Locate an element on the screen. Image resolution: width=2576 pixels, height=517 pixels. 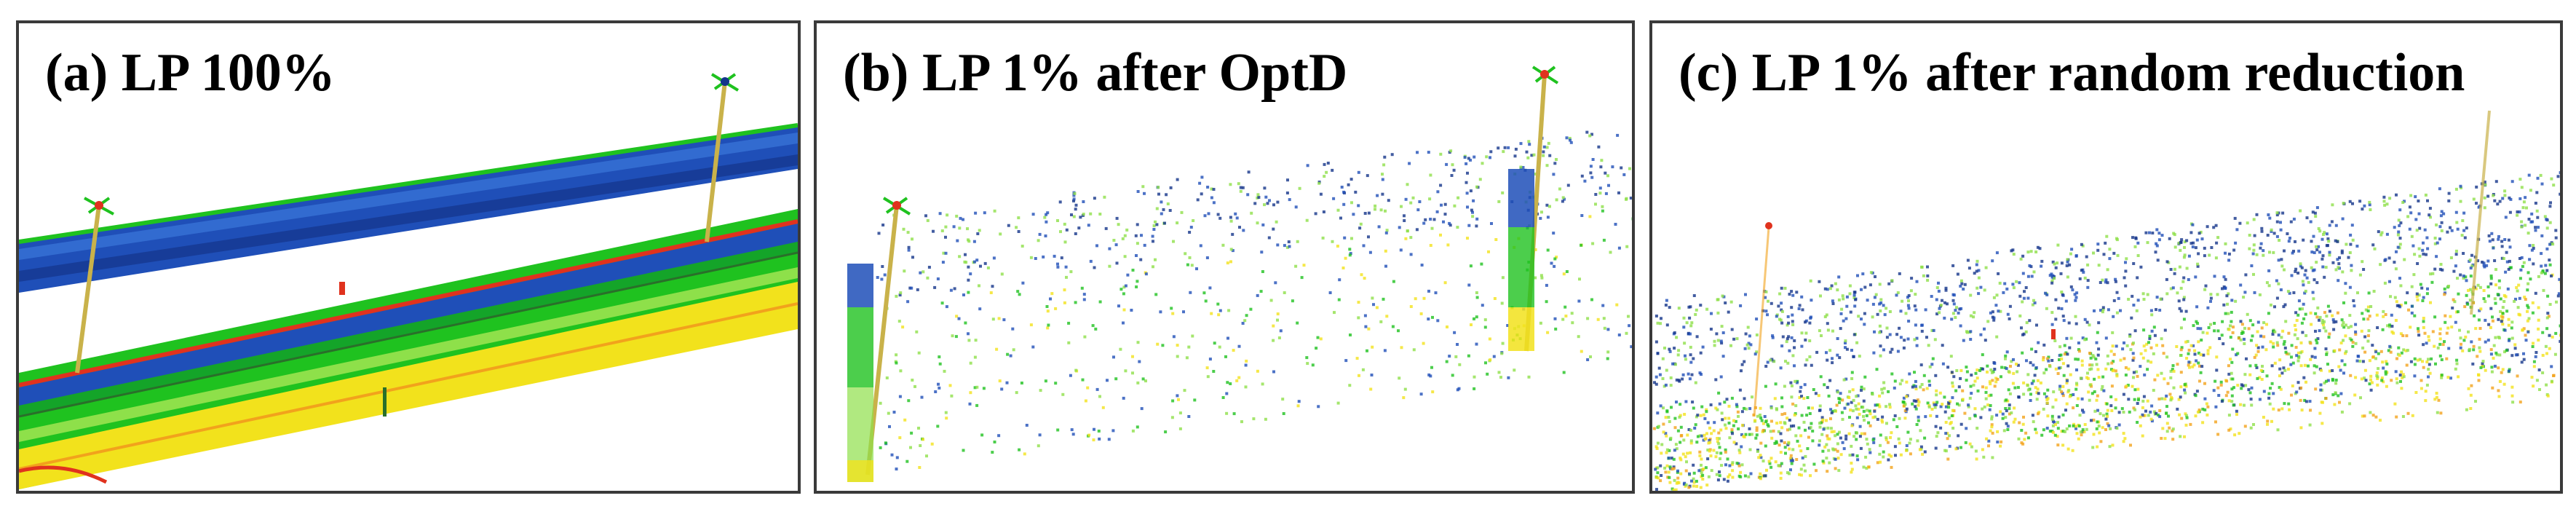
panel-title: (b) LP 1% after OptD is located at coordinates (1095, 73).